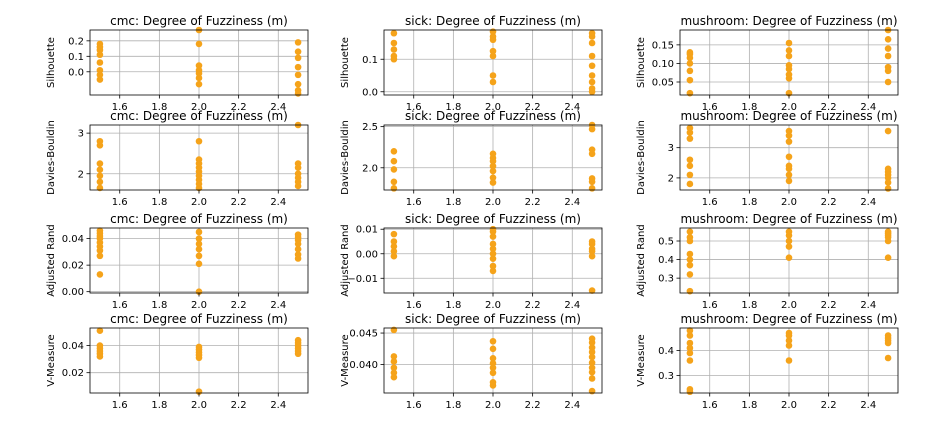 This screenshot has width=952, height=436. I want to click on y-tick-label: 2.0, so click(370, 168).